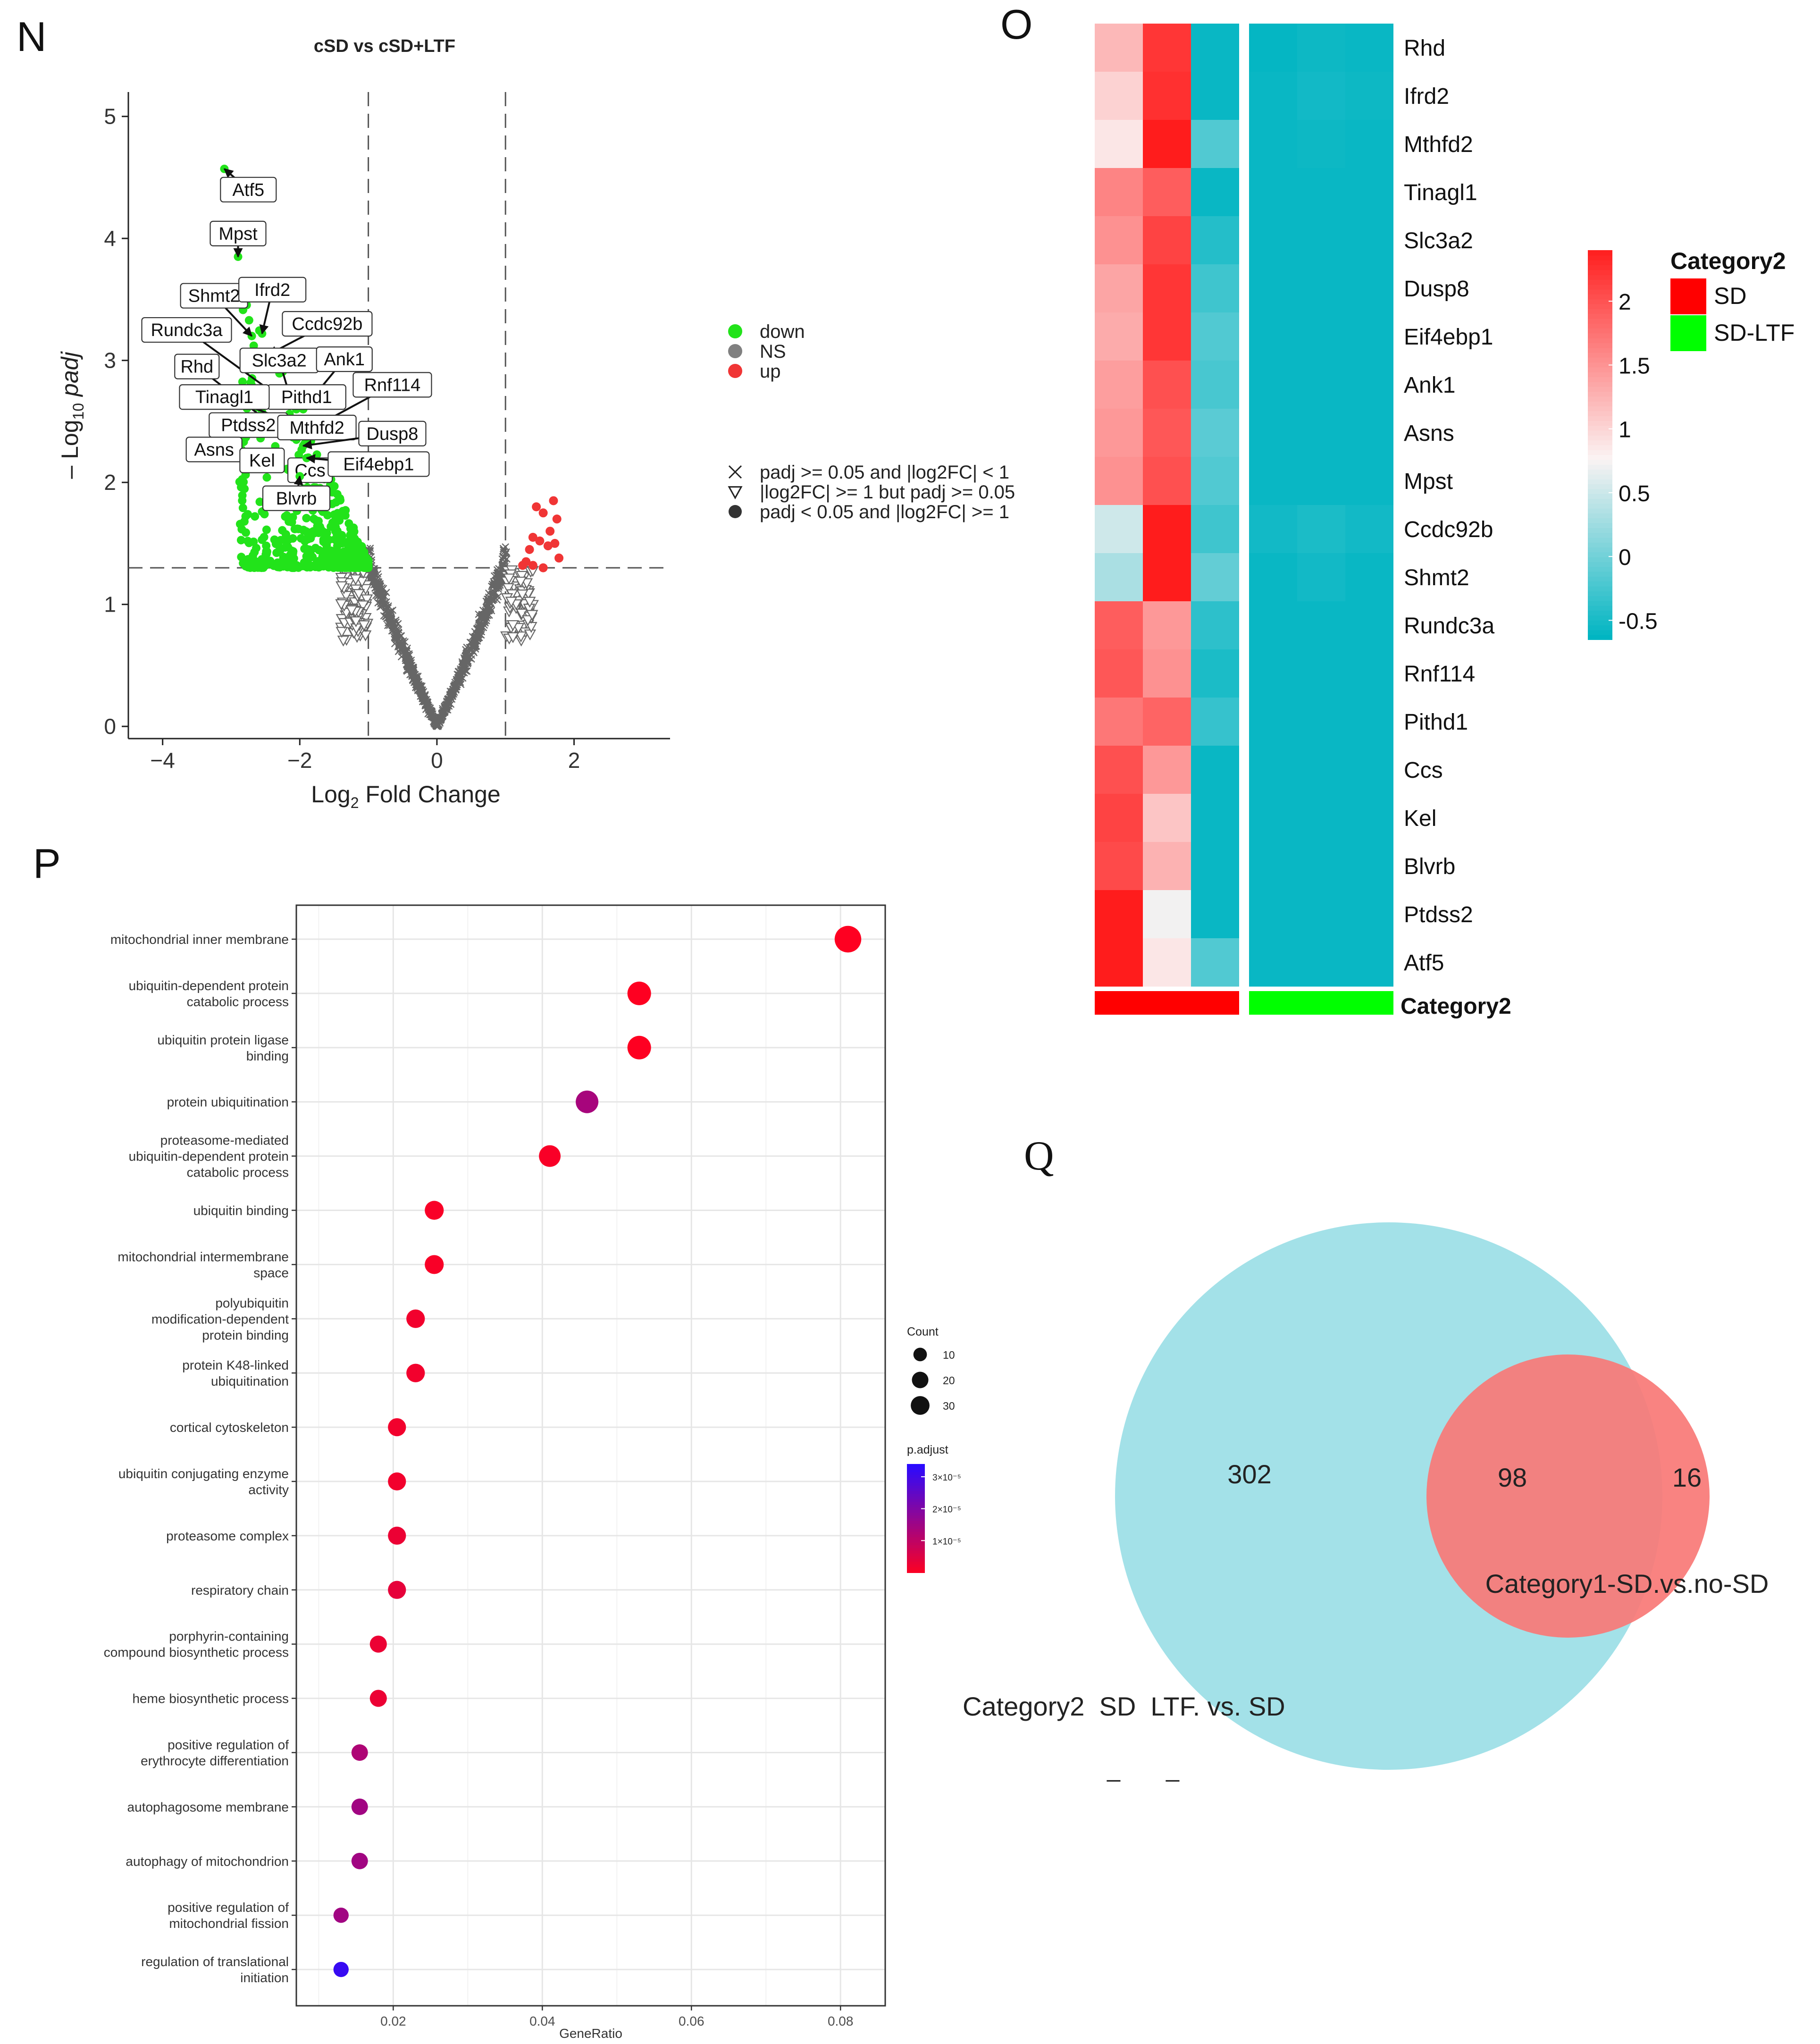 Image resolution: width=1820 pixels, height=2044 pixels. I want to click on x-tick-label: 0, so click(437, 760).